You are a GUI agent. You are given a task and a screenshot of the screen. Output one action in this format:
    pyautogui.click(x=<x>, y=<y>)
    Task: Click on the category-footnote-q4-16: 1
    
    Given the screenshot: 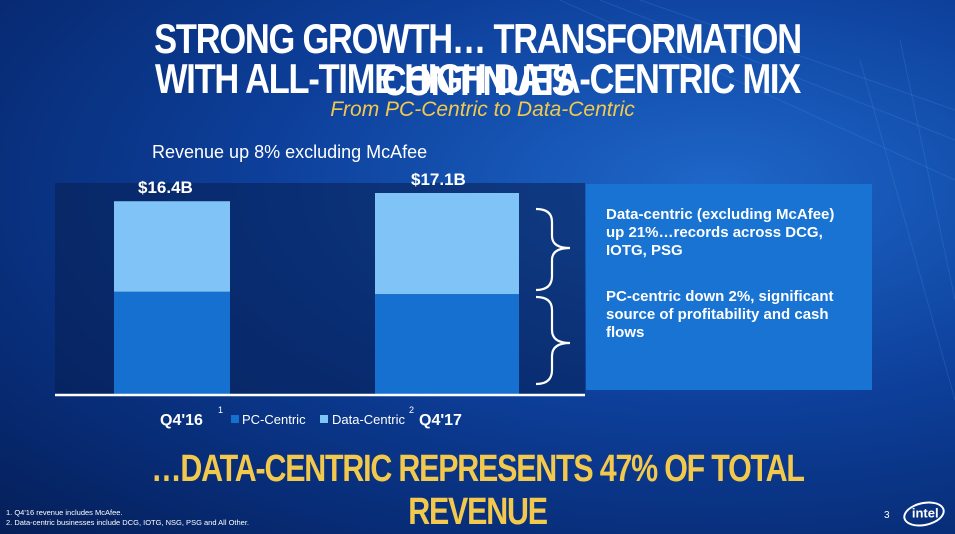 What is the action you would take?
    pyautogui.click(x=220, y=410)
    